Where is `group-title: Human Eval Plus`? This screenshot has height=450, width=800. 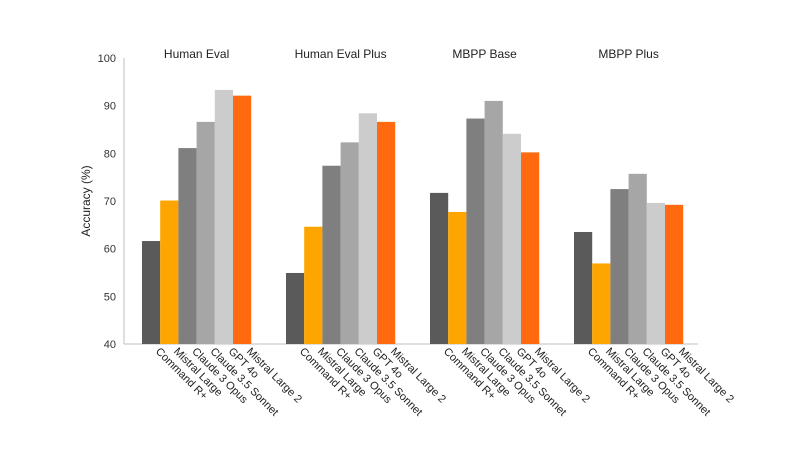
group-title: Human Eval Plus is located at coordinates (341, 54).